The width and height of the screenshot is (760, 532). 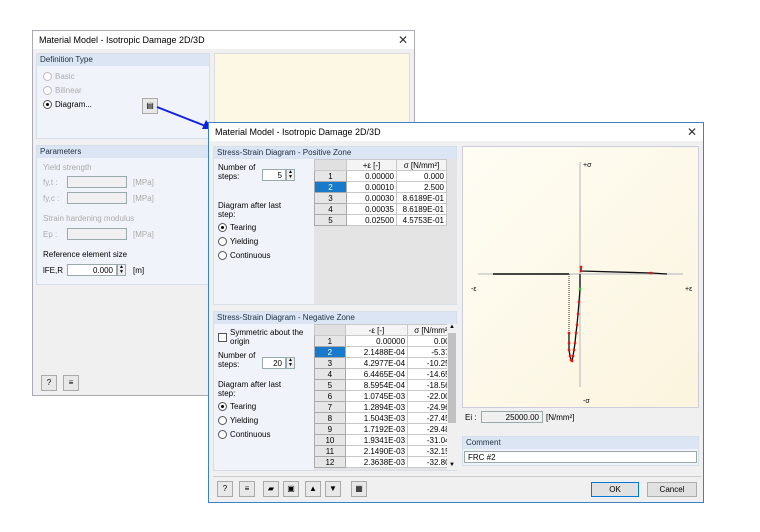 I want to click on strain-cell: 1.7192E-03, so click(x=376, y=429).